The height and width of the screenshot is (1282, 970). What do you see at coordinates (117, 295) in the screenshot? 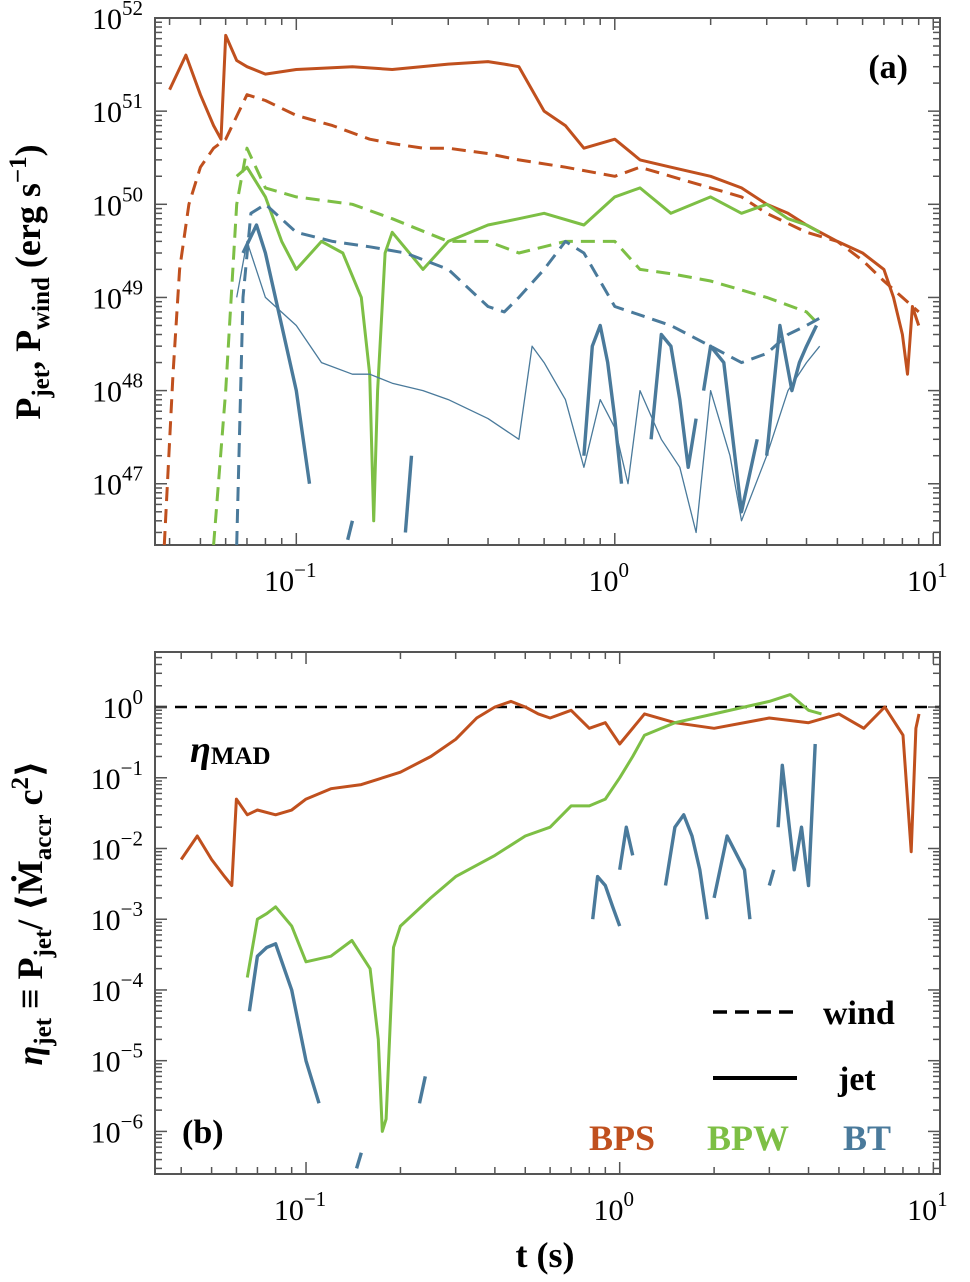
I see `y-tick-label-a: 1049` at bounding box center [117, 295].